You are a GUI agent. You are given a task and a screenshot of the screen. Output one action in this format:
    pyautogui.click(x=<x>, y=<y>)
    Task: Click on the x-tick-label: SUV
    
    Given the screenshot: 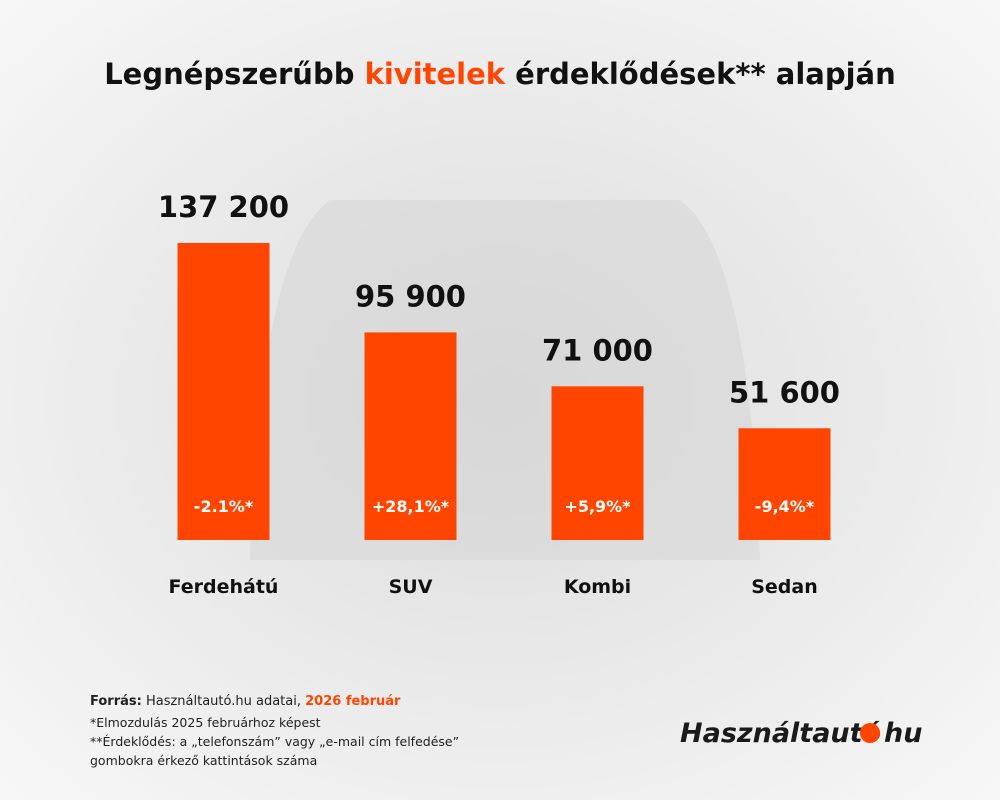 What is the action you would take?
    pyautogui.click(x=411, y=587)
    